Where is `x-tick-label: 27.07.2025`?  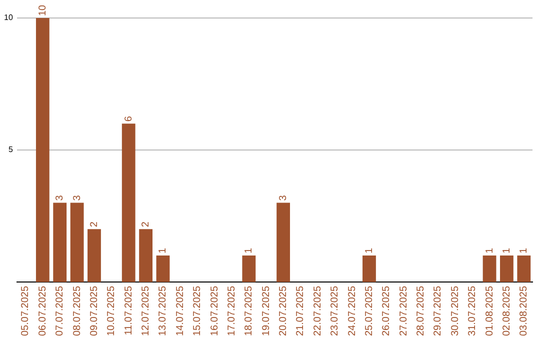
x-tick-label: 27.07.2025 is located at coordinates (404, 311).